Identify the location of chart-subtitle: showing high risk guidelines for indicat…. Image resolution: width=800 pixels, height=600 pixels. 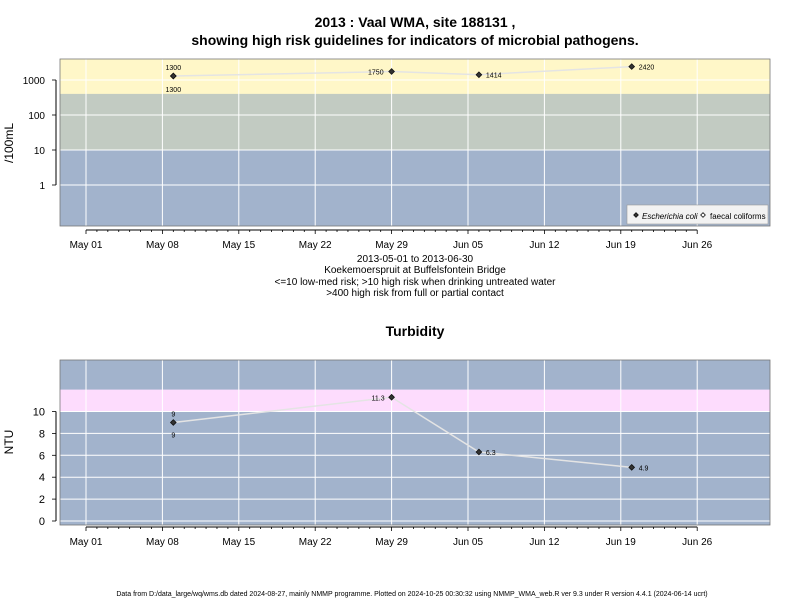
(414, 40).